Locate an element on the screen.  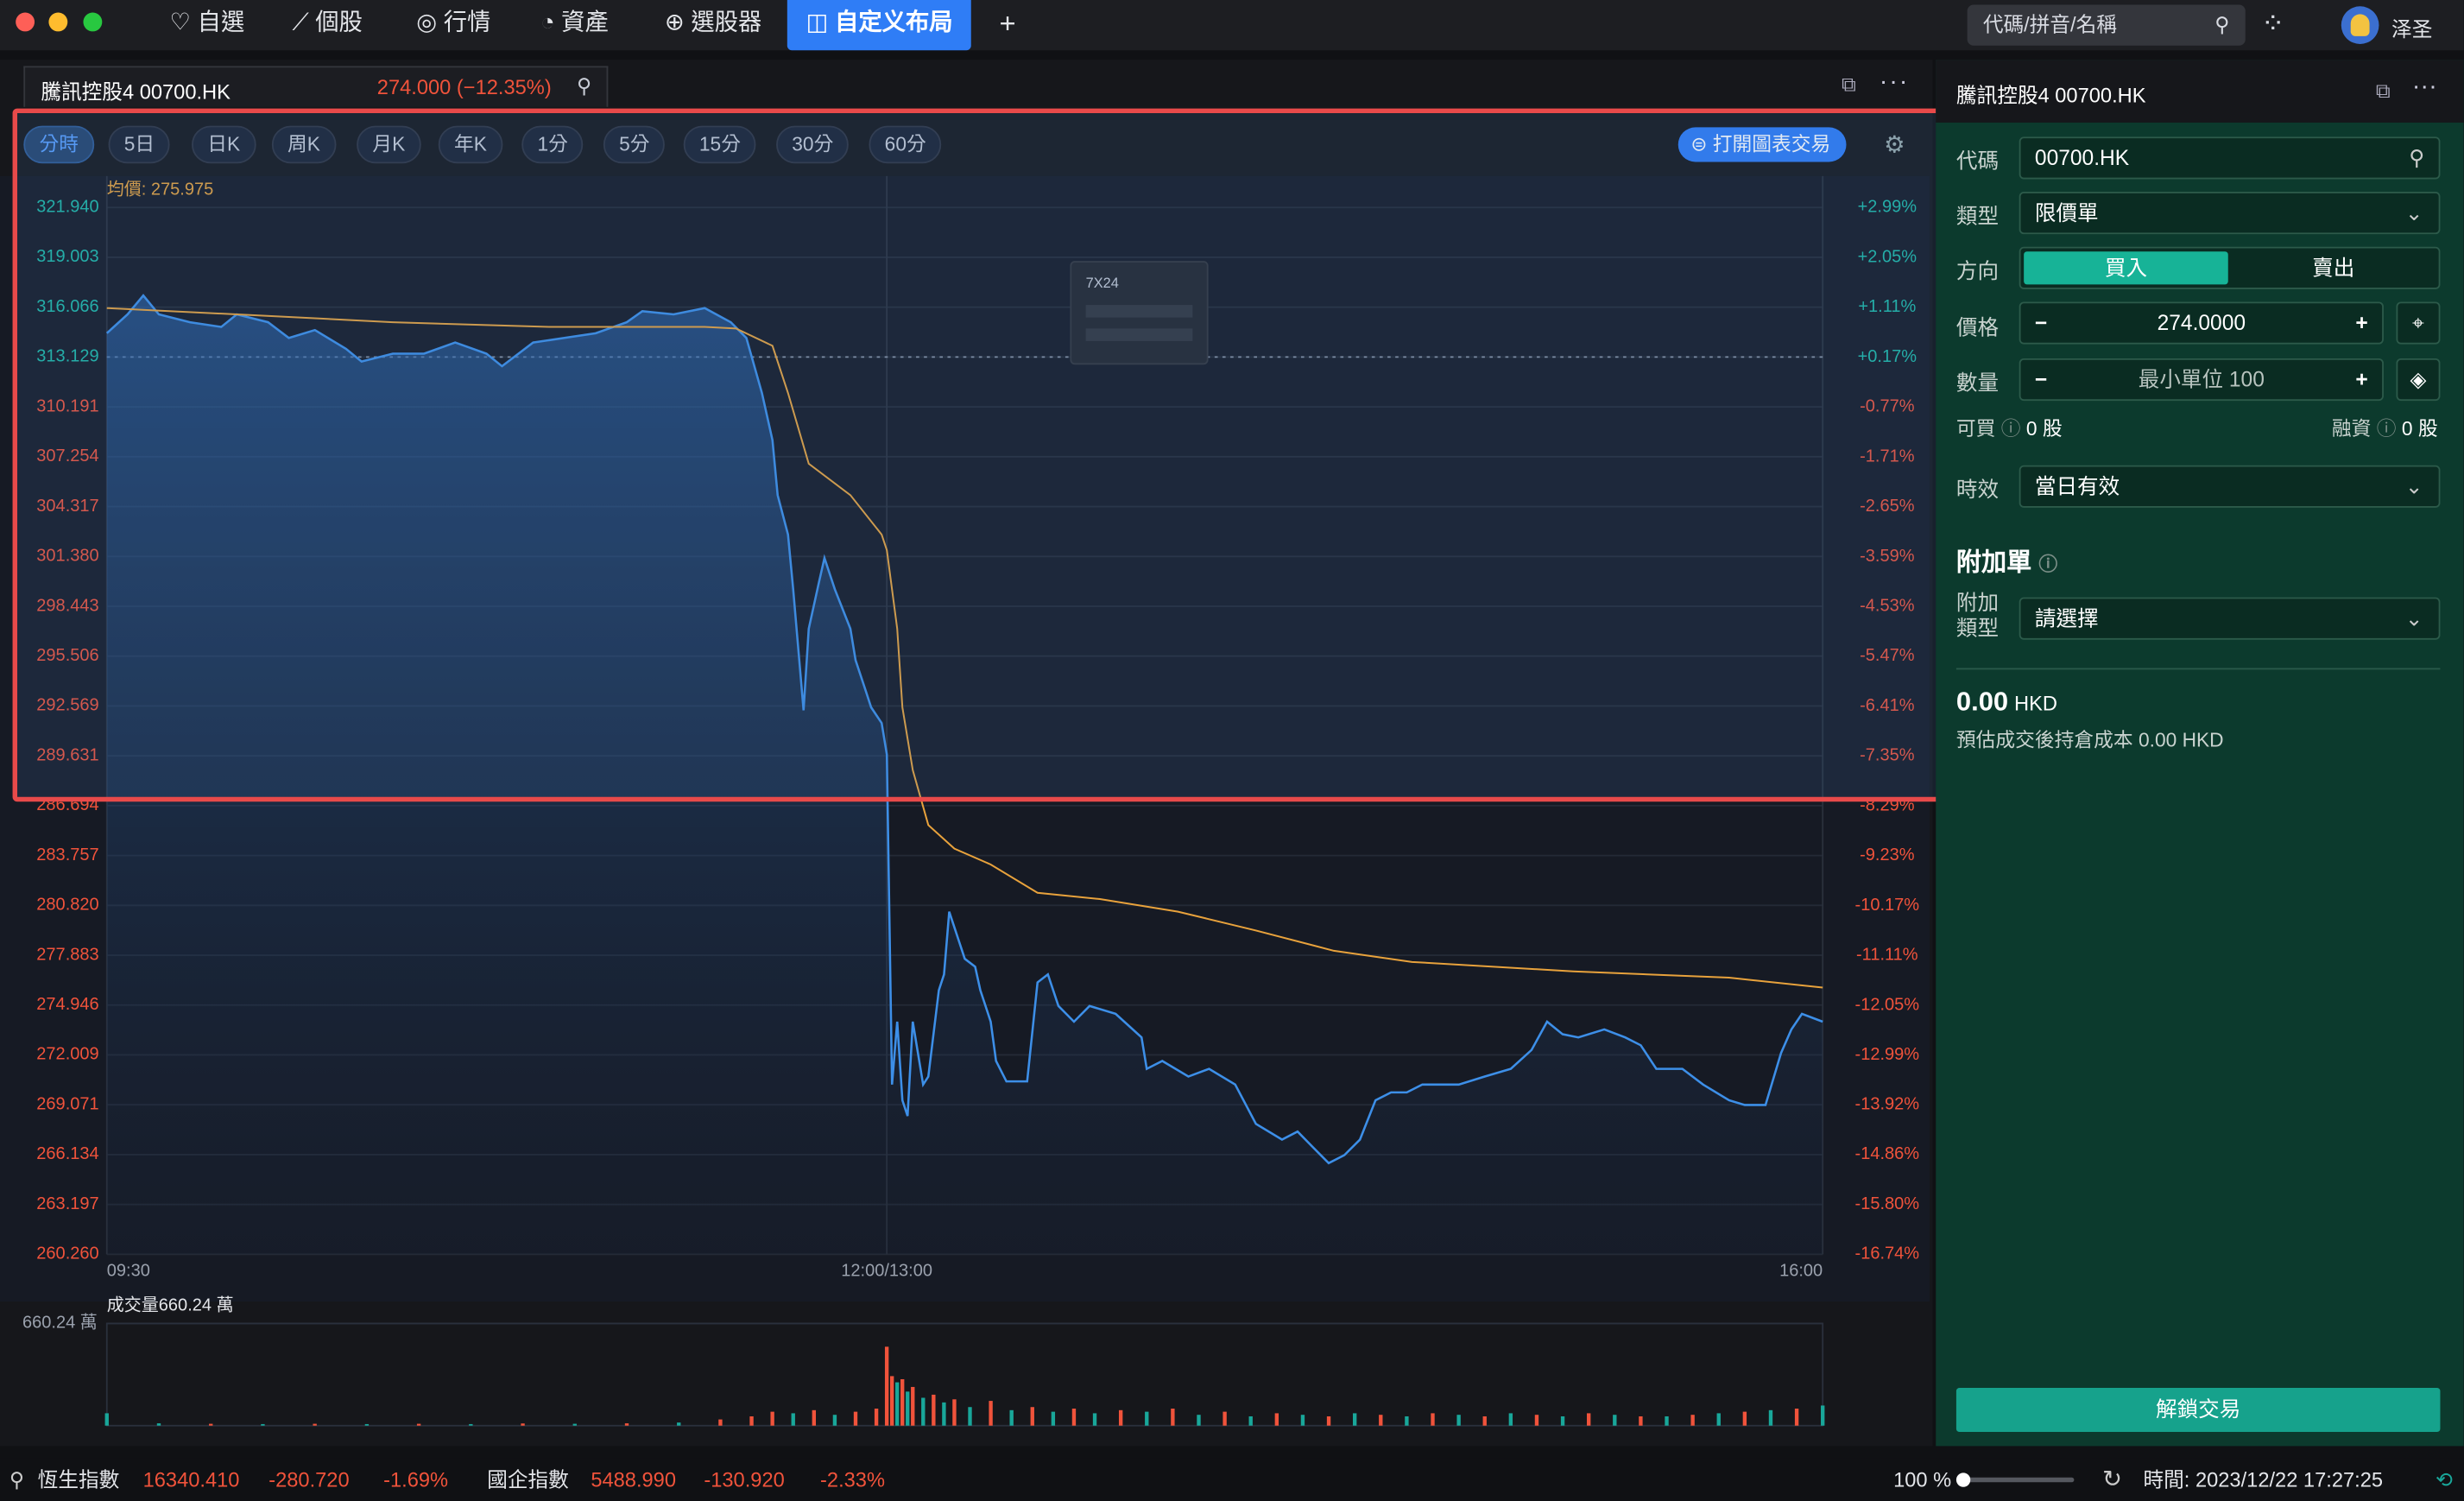
apps-icon: ⁘ is located at coordinates (2272, 24).